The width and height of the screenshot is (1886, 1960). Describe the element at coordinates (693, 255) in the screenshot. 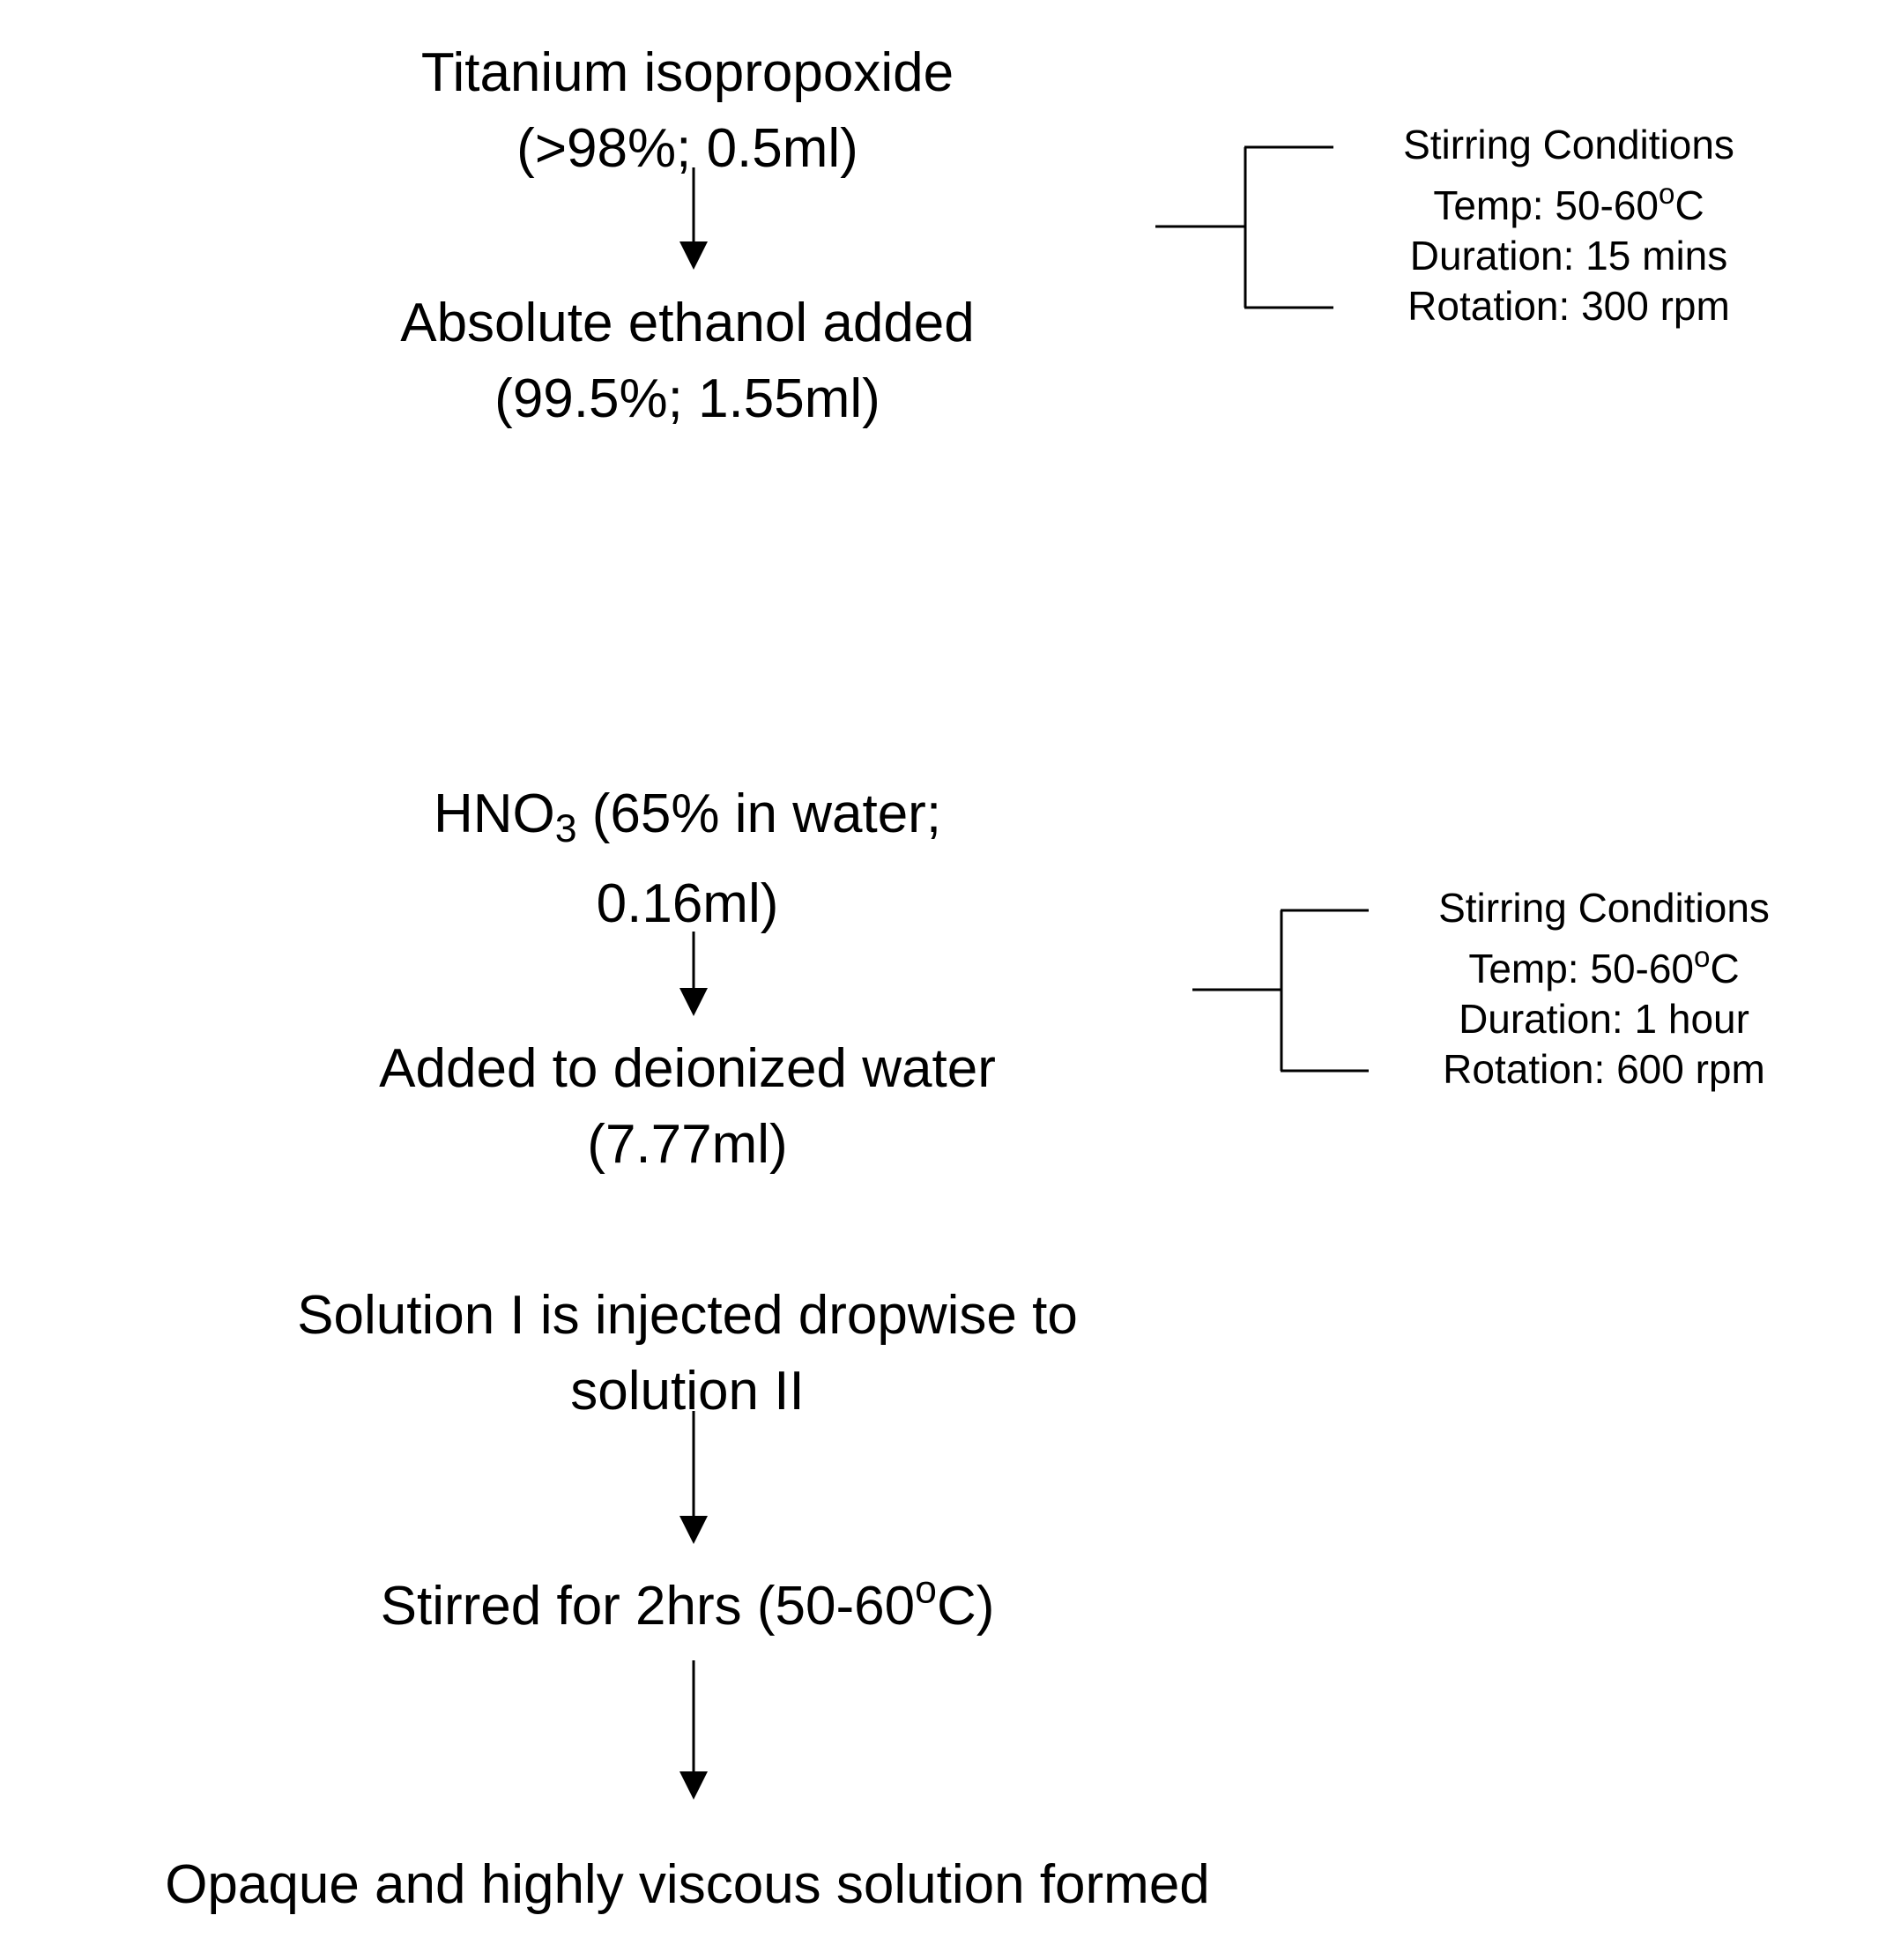

I see `arrow-1-head` at that location.